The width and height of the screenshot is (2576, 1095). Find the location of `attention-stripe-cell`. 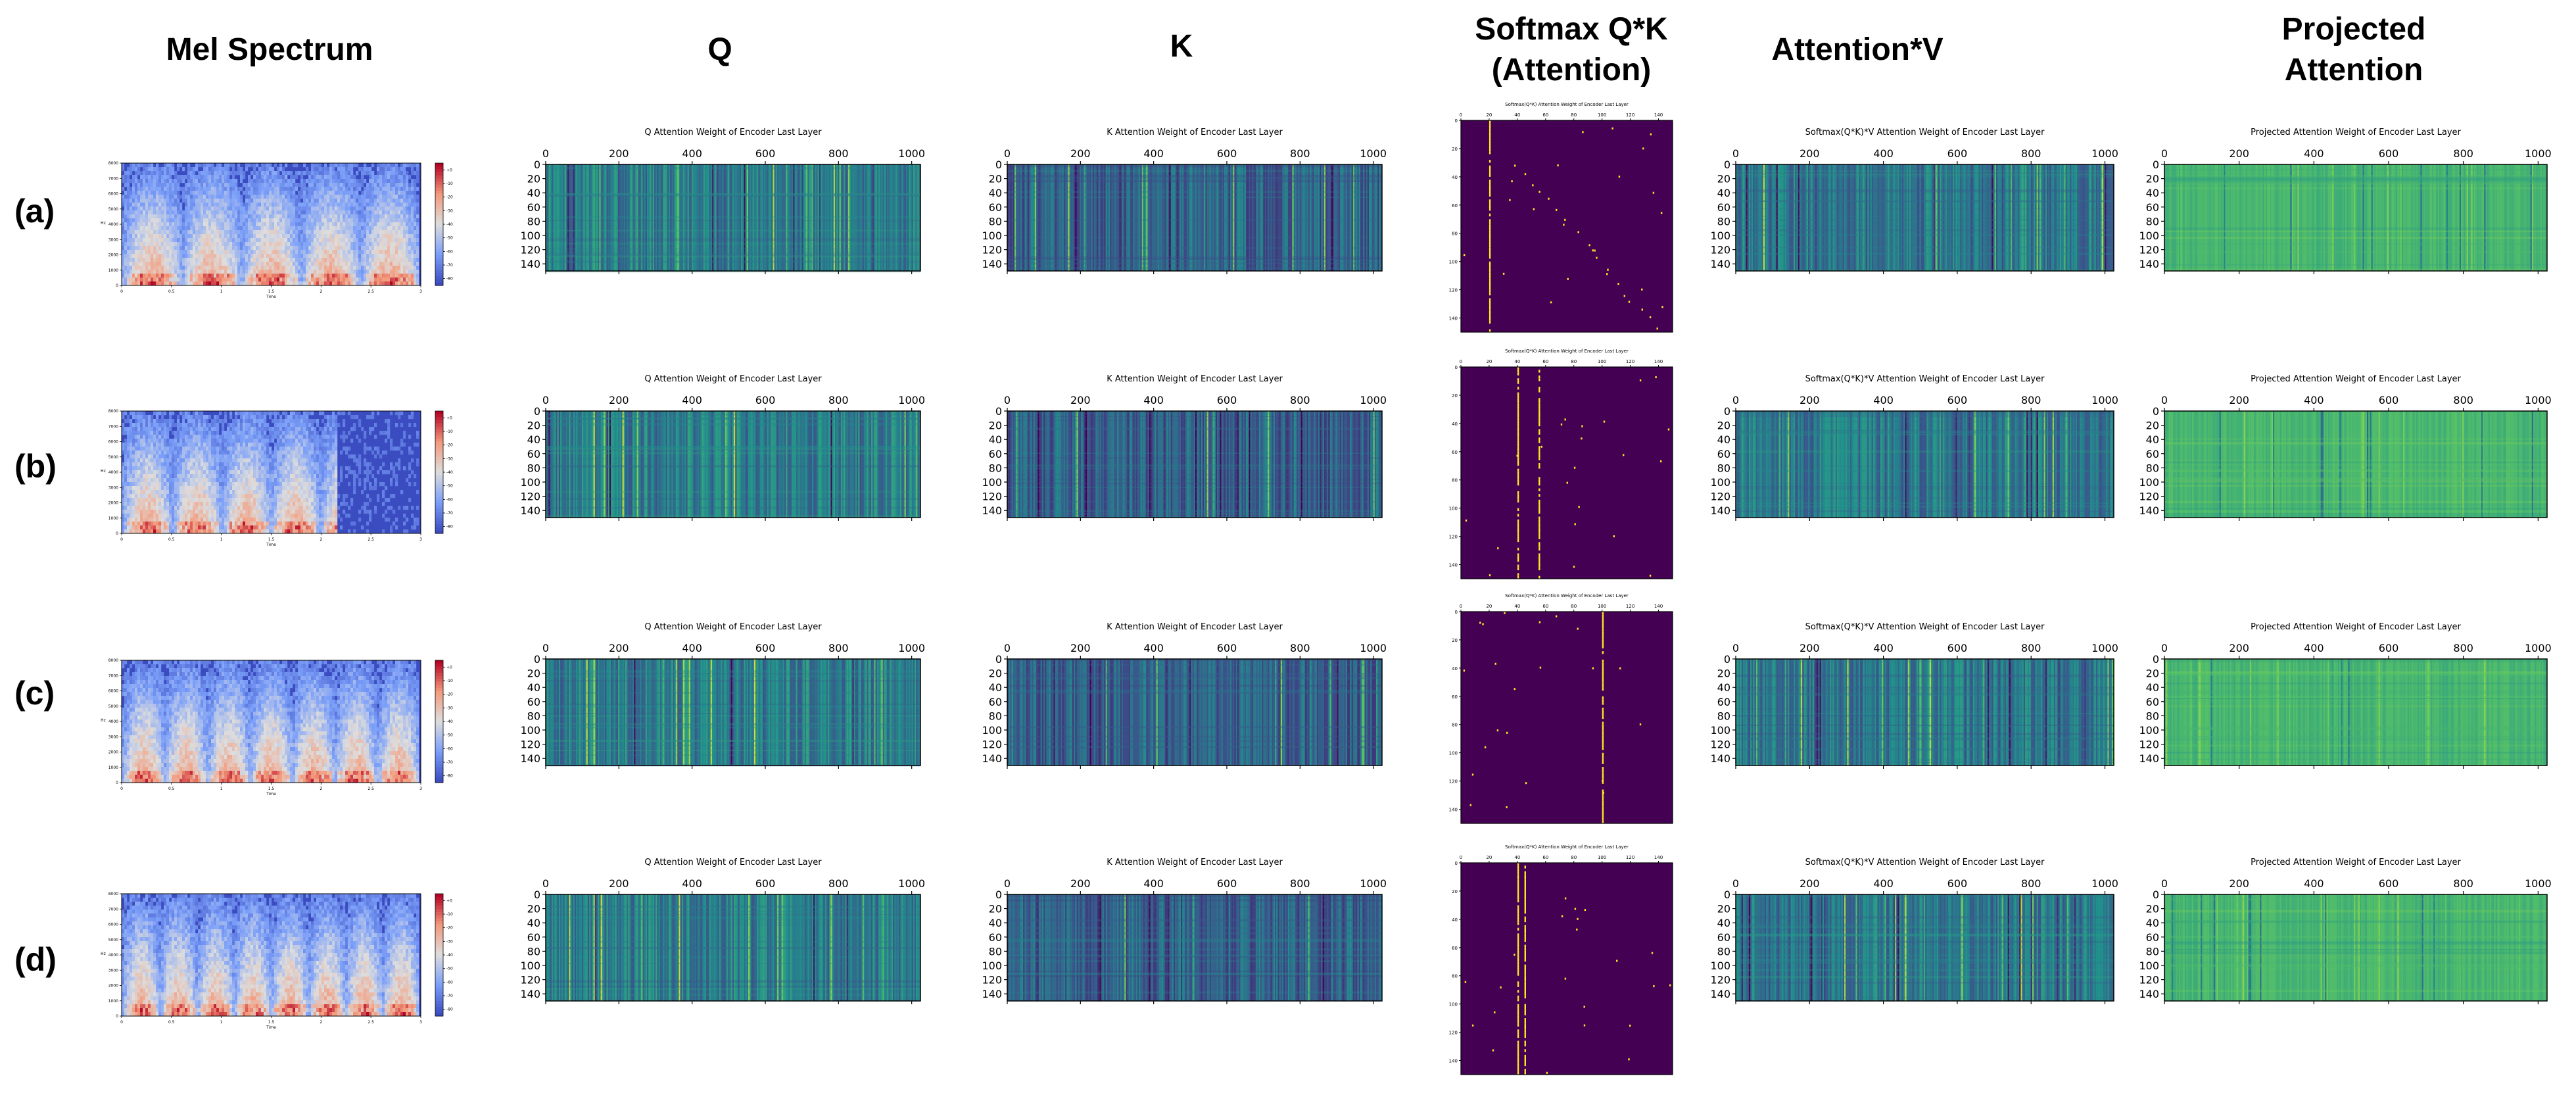

attention-stripe-cell is located at coordinates (1490, 286).